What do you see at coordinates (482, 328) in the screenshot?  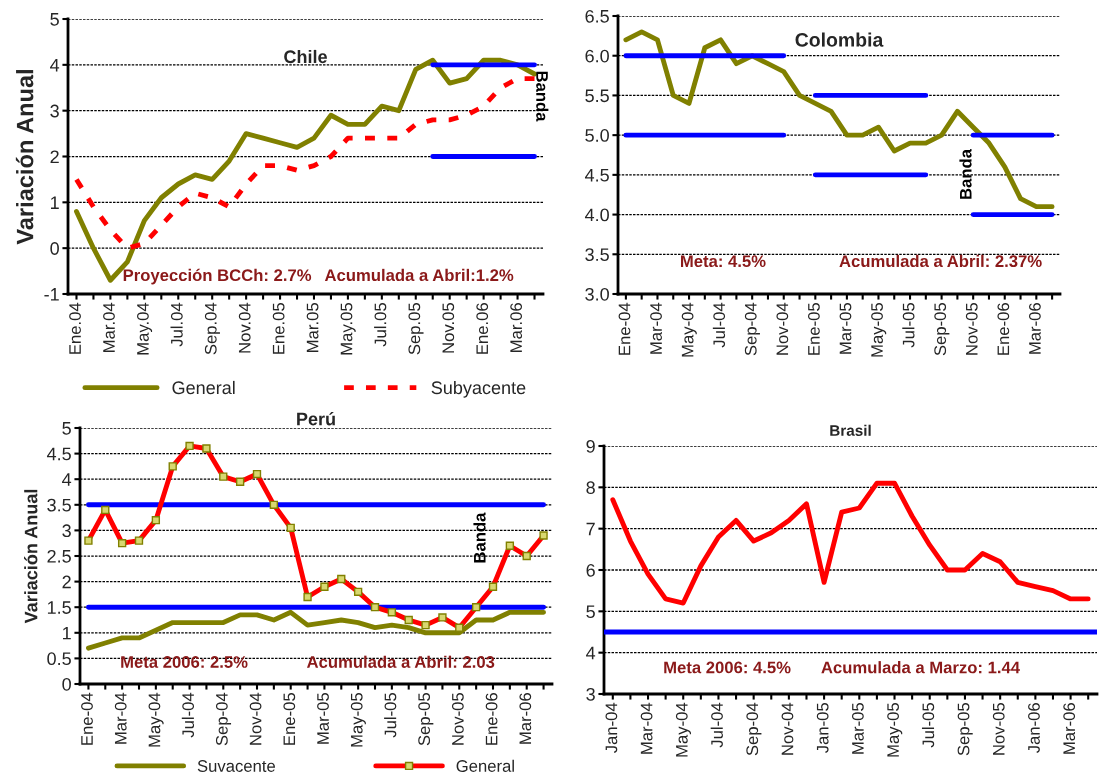 I see `x-tick-label: Ene.06` at bounding box center [482, 328].